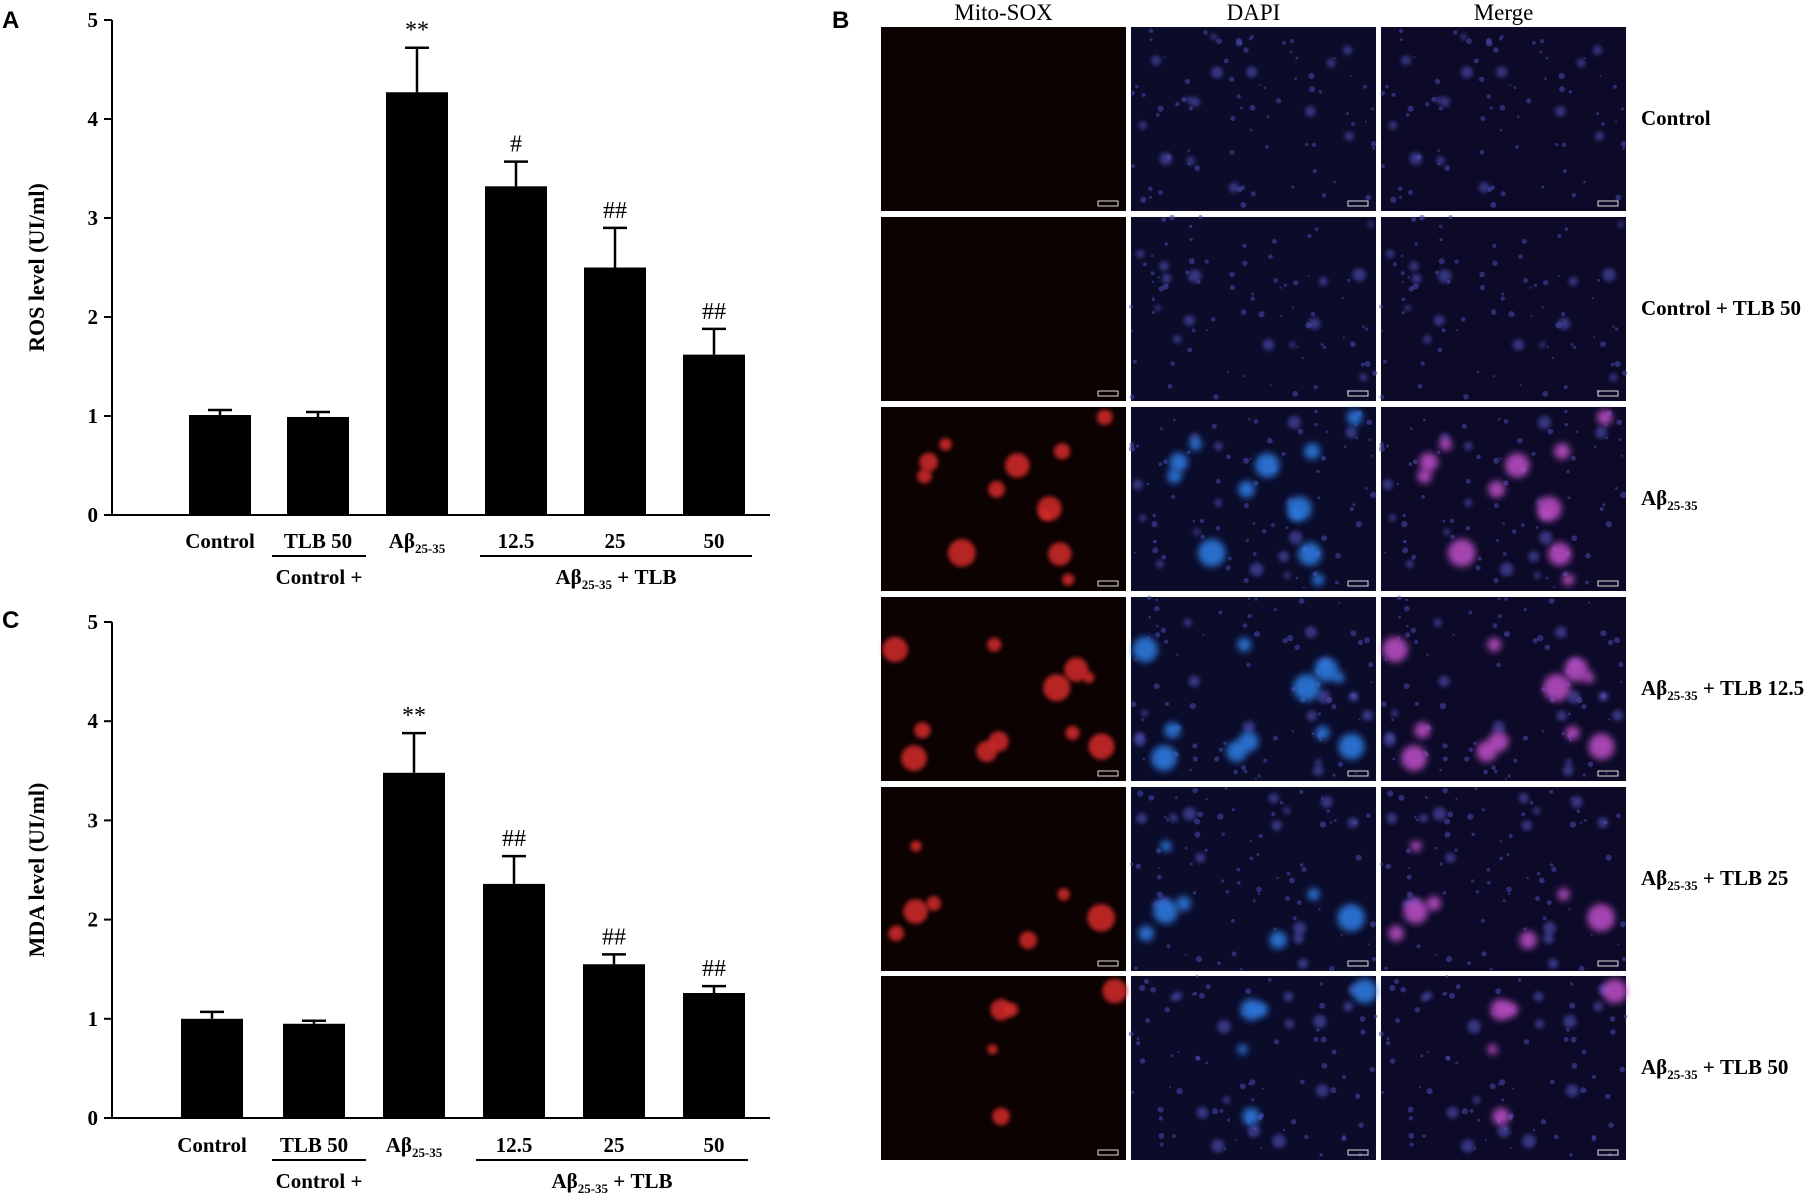 This screenshot has height=1202, width=1817. I want to click on bar, so click(614, 1041).